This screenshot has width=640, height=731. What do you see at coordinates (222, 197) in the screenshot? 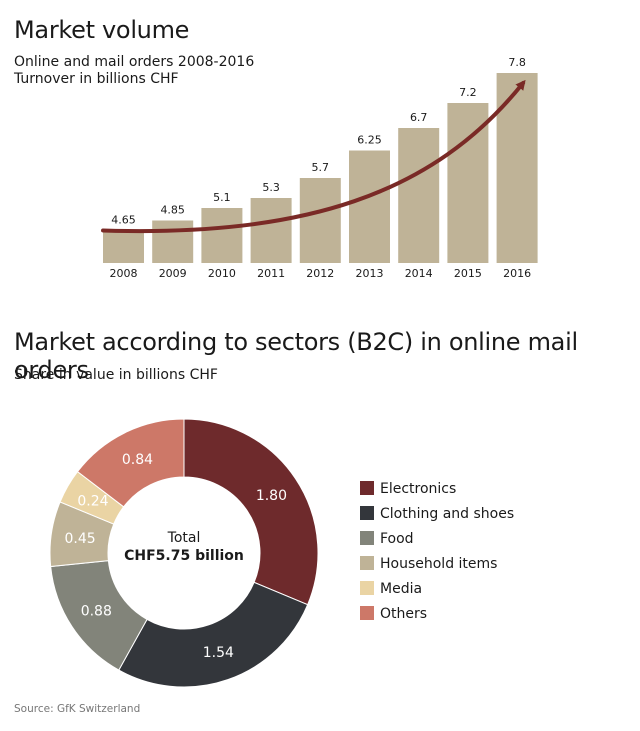
I see `bar-value-label: 5.1` at bounding box center [222, 197].